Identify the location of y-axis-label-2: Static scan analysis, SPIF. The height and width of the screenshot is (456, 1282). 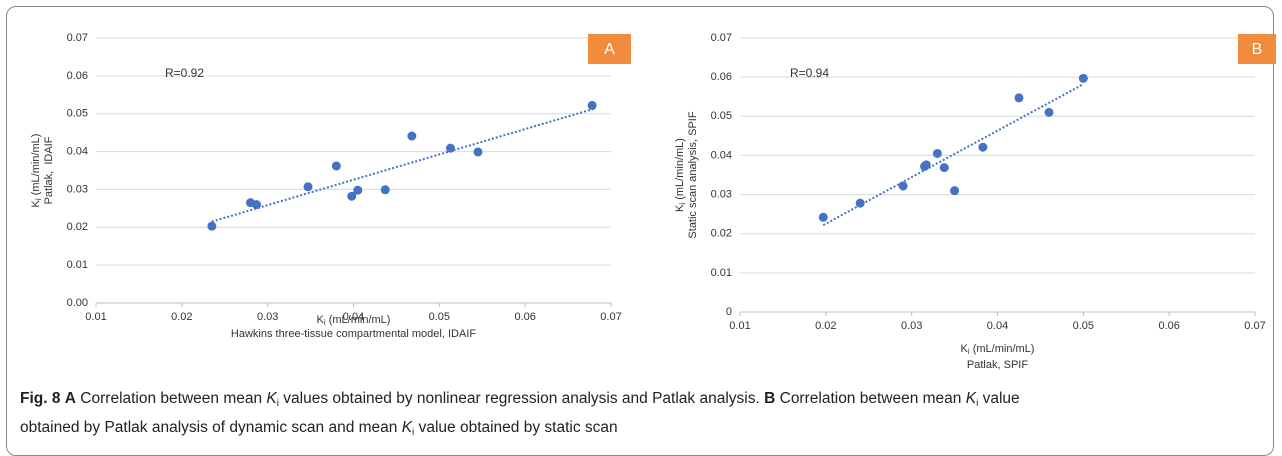
(693, 174).